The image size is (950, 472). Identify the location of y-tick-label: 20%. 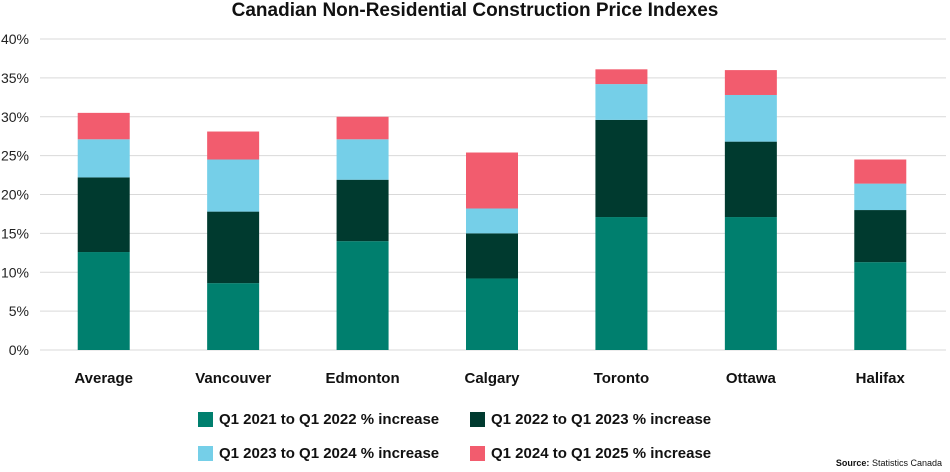
(15, 195).